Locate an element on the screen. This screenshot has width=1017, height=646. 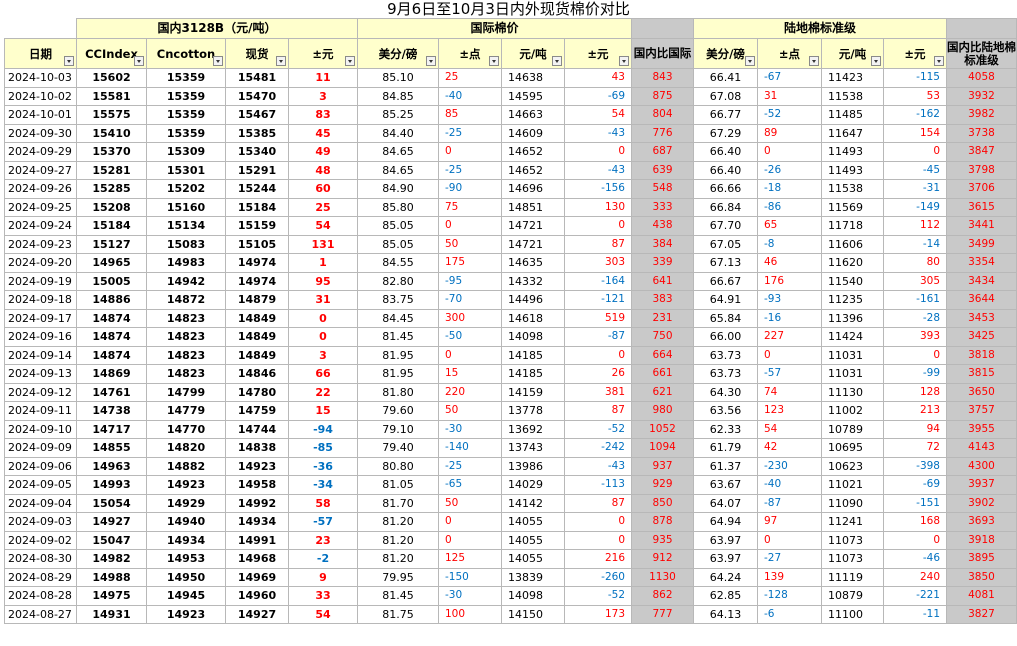
cell-spot: 14974 is located at coordinates (257, 263).